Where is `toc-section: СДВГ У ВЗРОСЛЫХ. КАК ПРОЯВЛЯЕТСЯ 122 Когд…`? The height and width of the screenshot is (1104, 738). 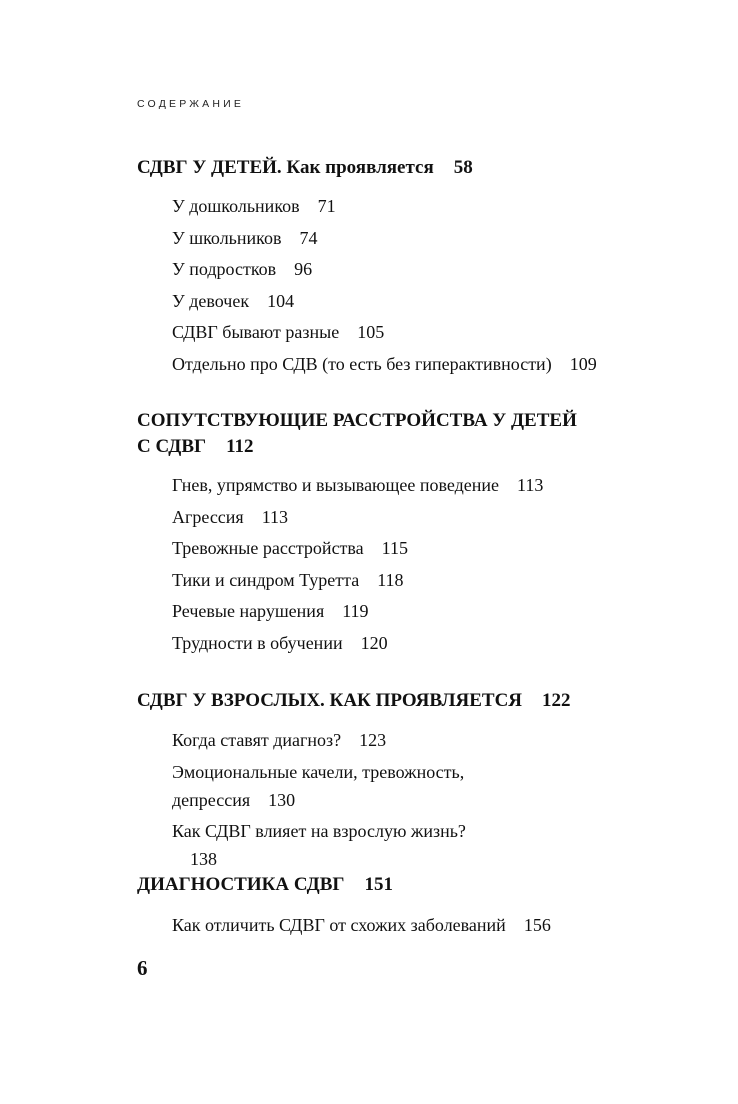
toc-section: СДВГ У ВЗРОСЛЫХ. КАК ПРОЯВЛЯЕТСЯ 122 Когд… is located at coordinates (377, 782).